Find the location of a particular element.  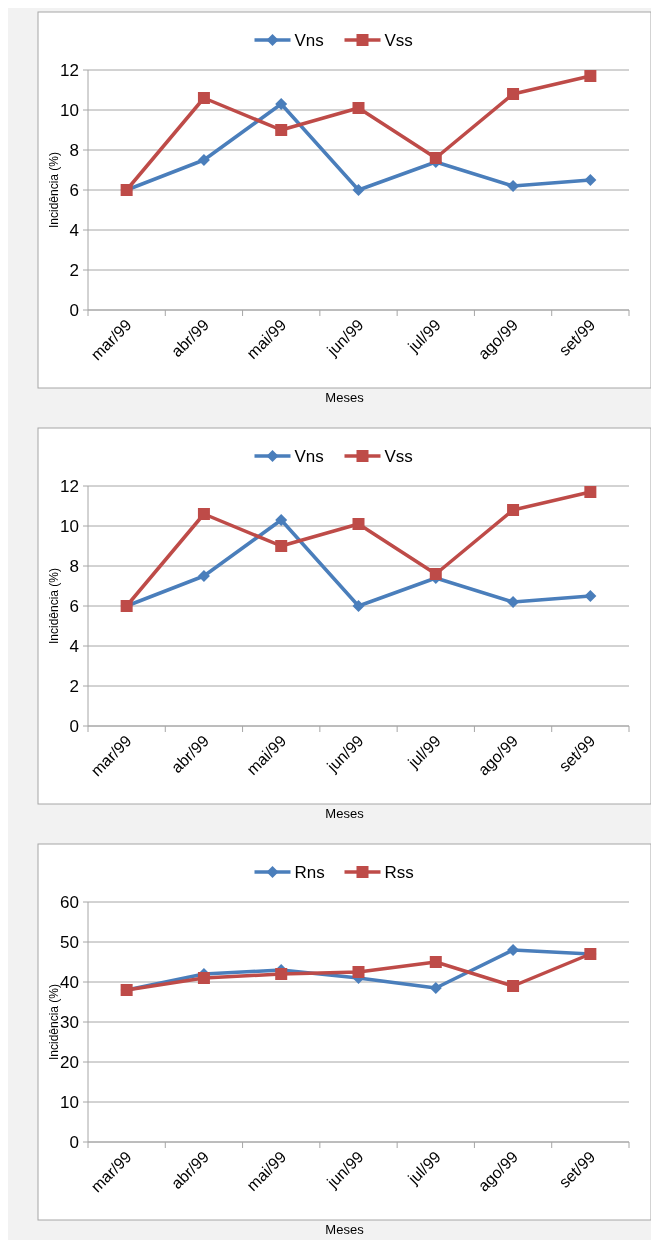

y-tick-label: 60 is located at coordinates (69, 902).